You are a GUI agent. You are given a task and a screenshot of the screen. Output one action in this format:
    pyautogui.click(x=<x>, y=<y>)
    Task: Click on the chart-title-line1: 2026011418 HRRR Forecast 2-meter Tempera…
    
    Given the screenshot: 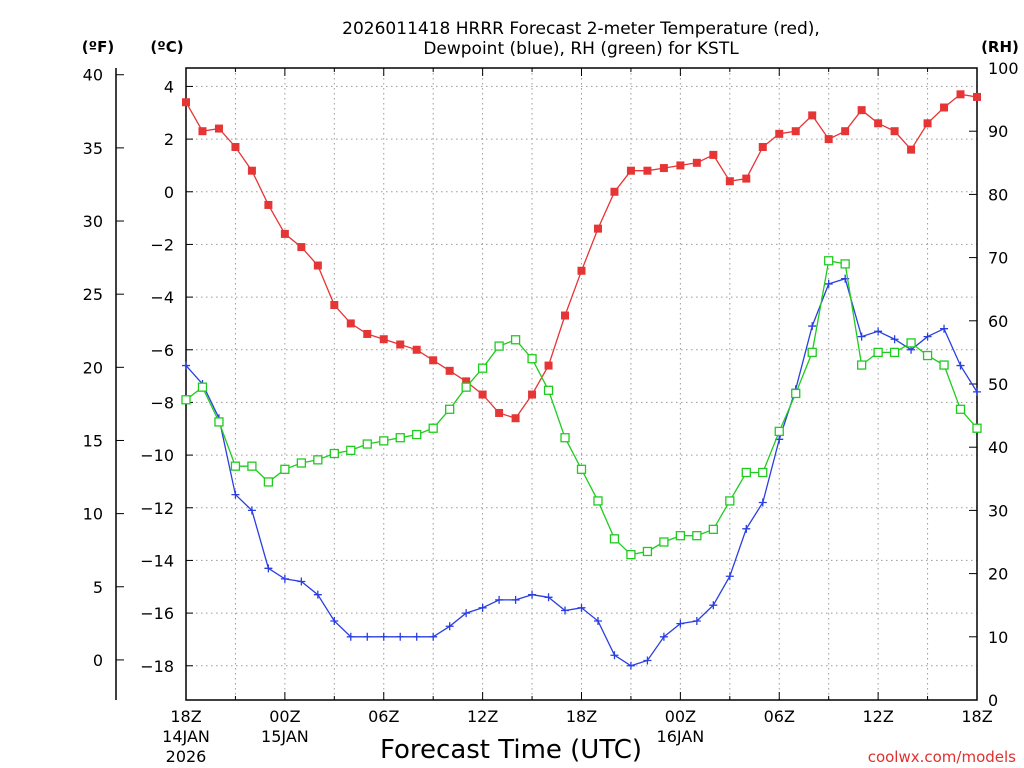 What is the action you would take?
    pyautogui.click(x=581, y=29)
    